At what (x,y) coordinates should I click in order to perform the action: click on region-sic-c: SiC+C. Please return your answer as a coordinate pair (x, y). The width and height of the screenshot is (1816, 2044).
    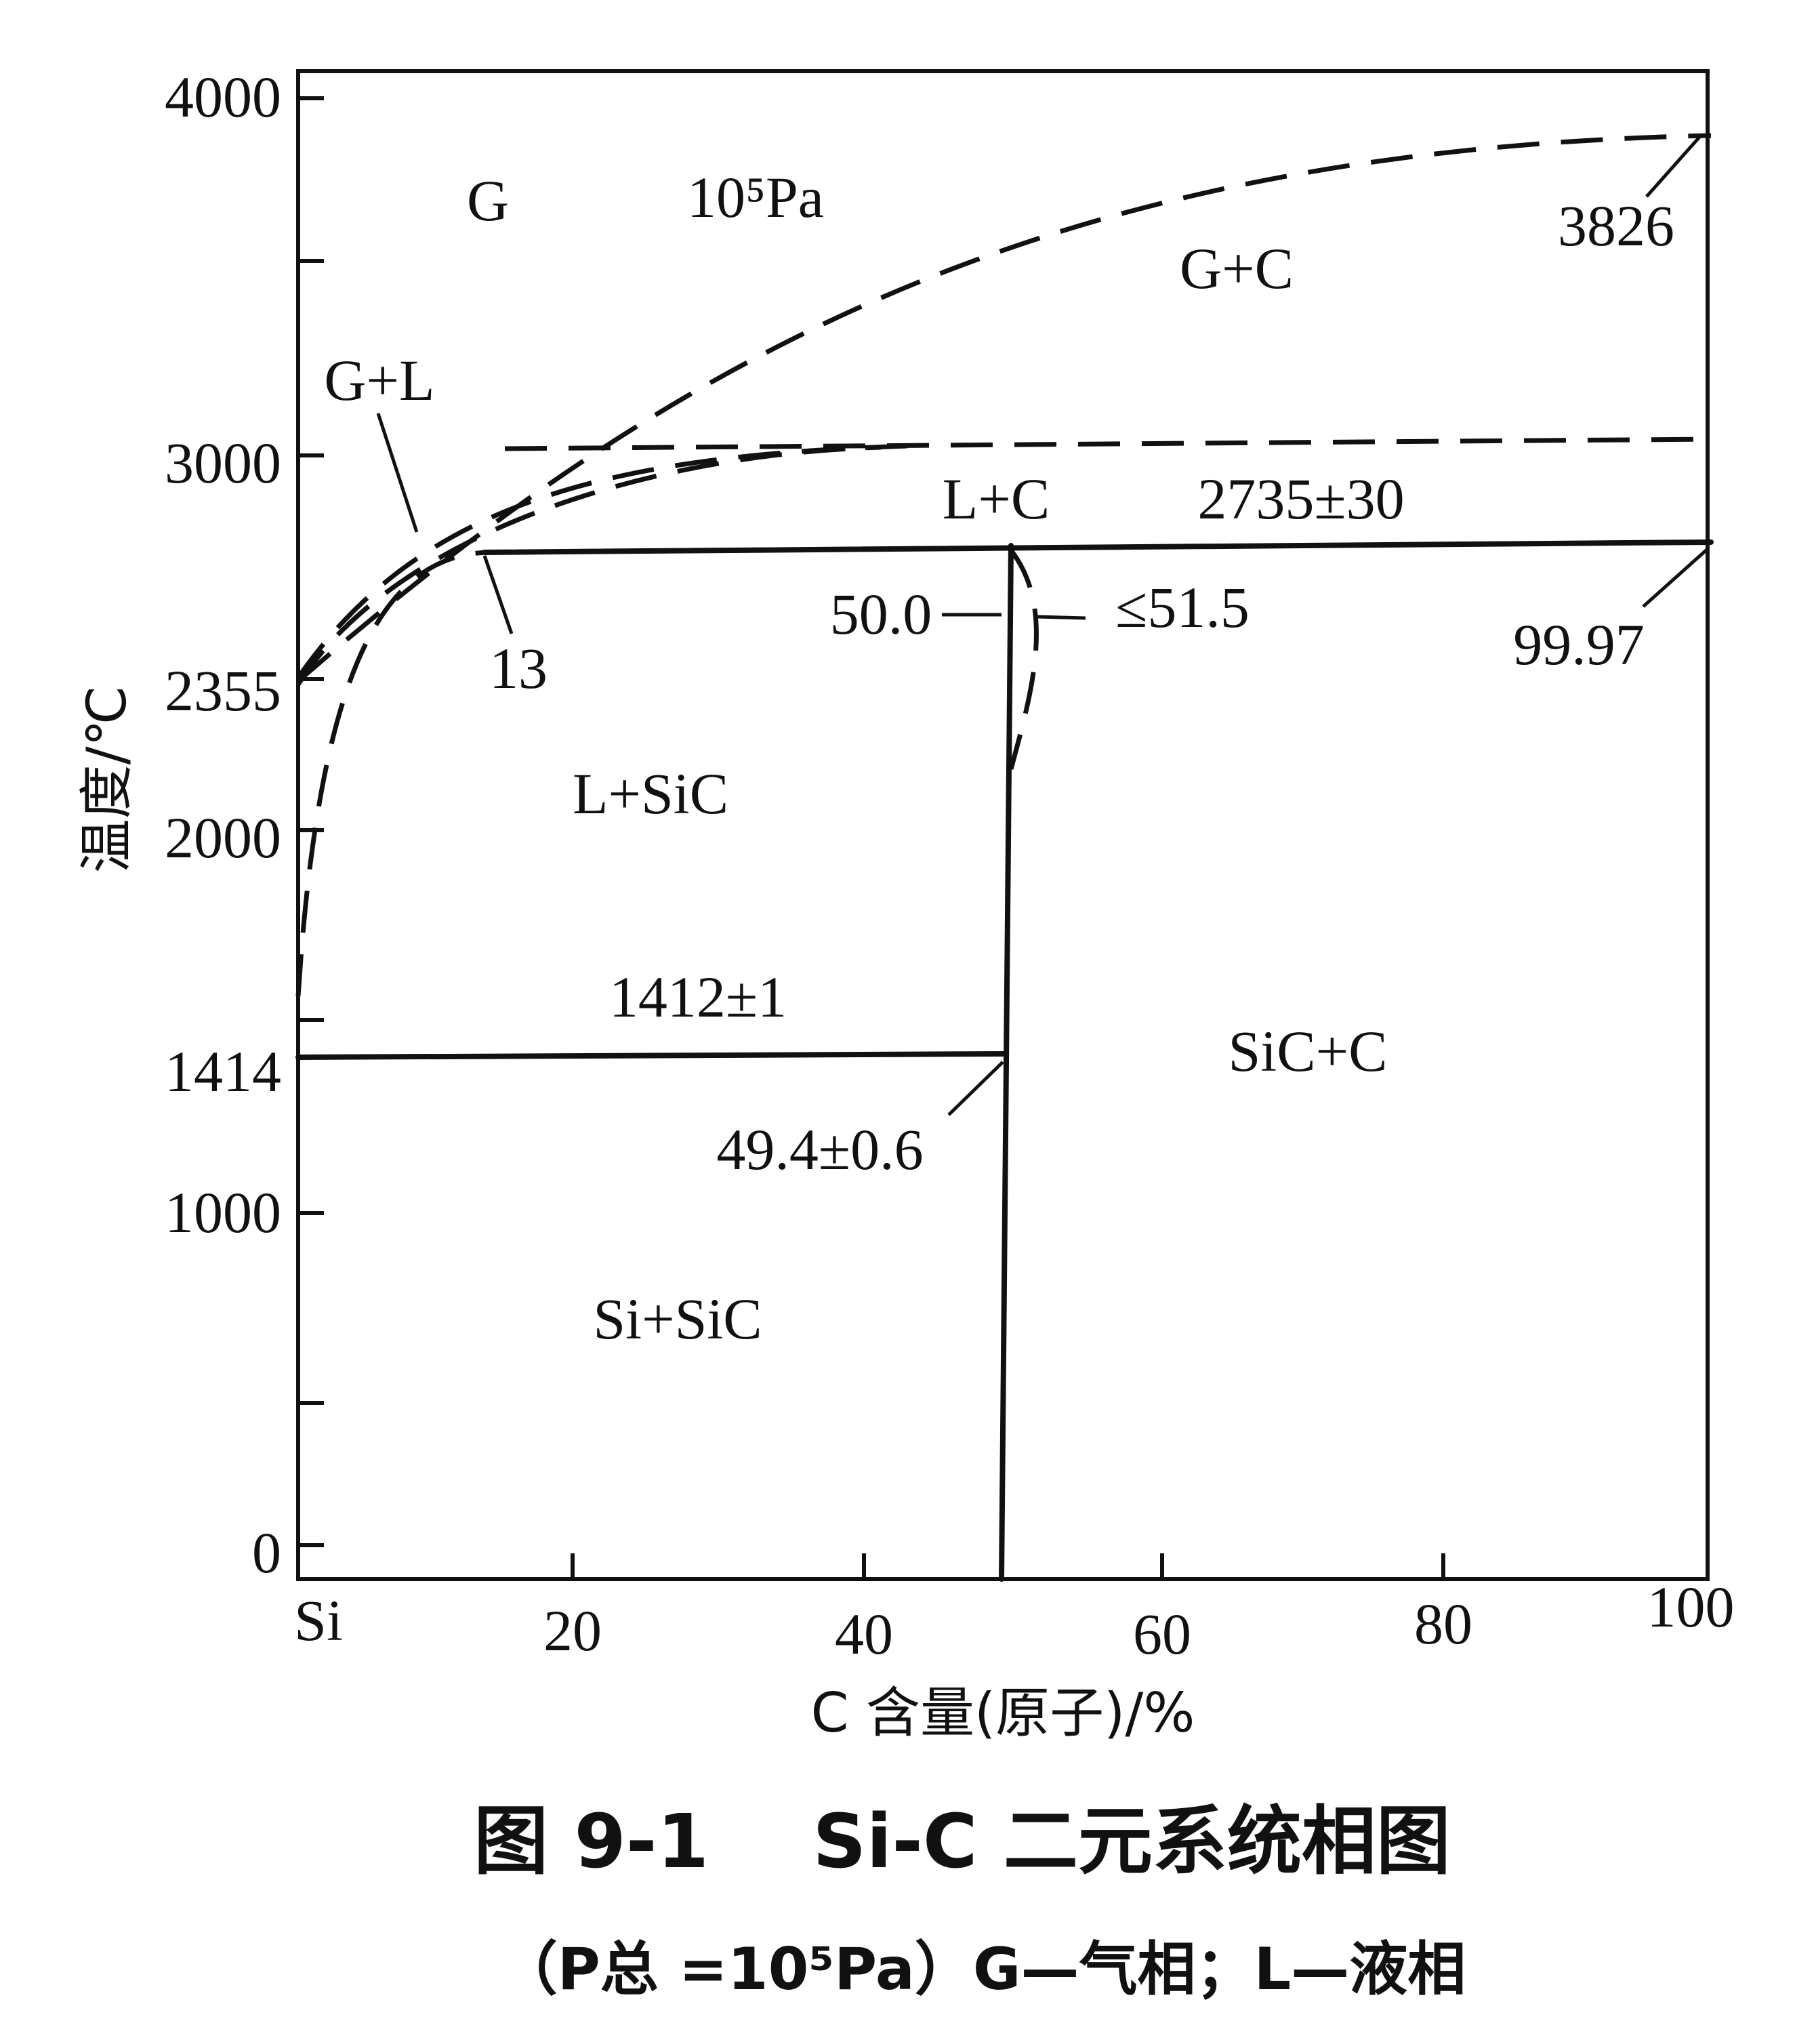
    Looking at the image, I should click on (1308, 1051).